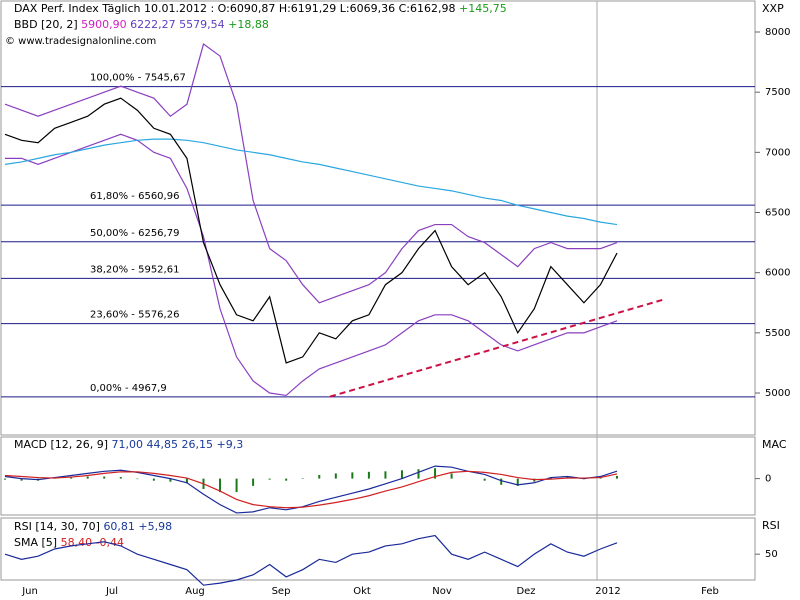 The width and height of the screenshot is (800, 600). What do you see at coordinates (80, 41) in the screenshot?
I see `source: © www.tradesignalonline.com` at bounding box center [80, 41].